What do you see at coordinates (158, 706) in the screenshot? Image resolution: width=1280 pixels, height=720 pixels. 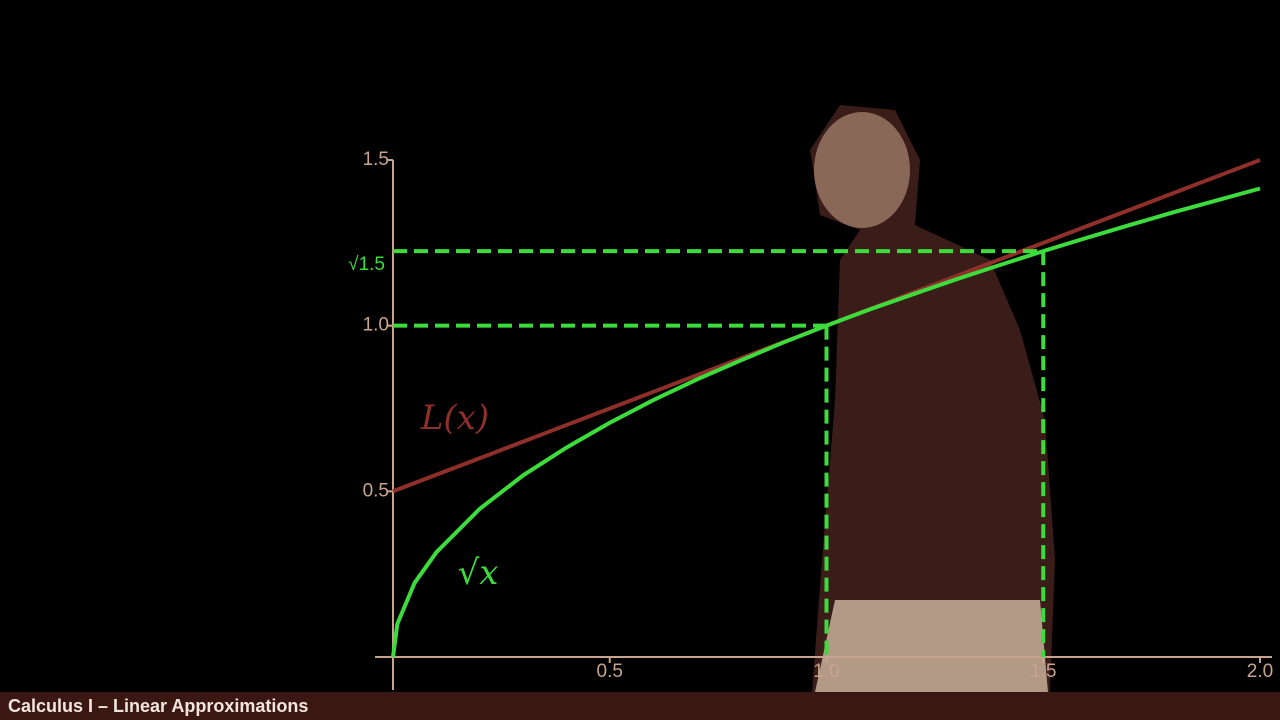 I see `footer-title: Calculus I – Linear Approximations` at bounding box center [158, 706].